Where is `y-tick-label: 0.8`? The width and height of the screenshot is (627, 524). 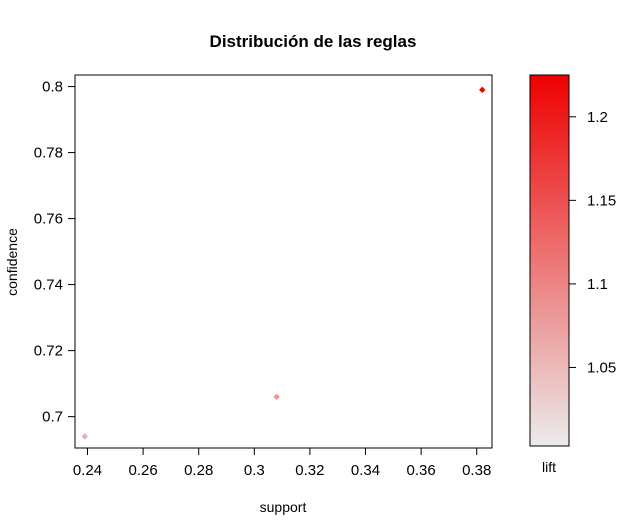 y-tick-label: 0.8 is located at coordinates (52, 87).